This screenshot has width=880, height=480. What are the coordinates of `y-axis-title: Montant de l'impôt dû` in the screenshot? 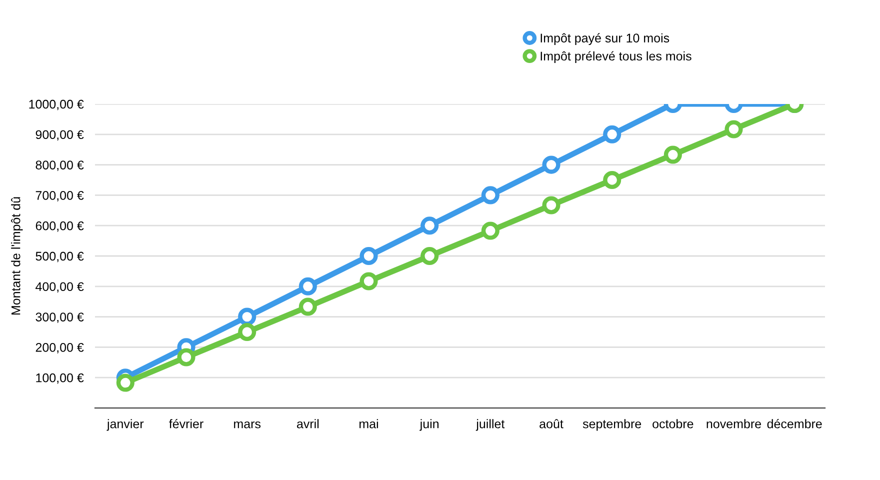 It's located at (17, 256).